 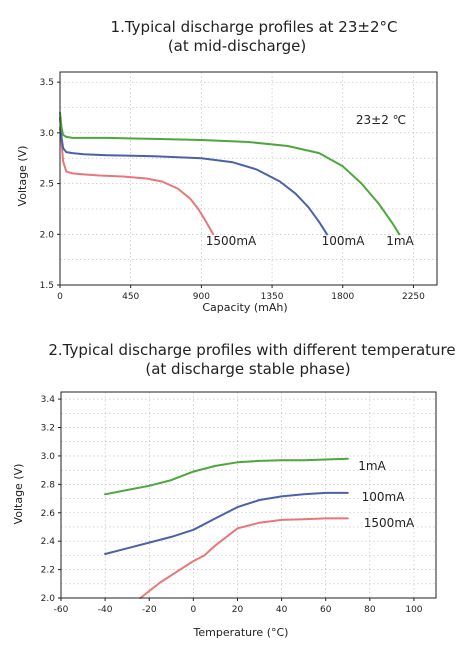 What do you see at coordinates (413, 610) in the screenshot?
I see `x-tick-label: 100` at bounding box center [413, 610].